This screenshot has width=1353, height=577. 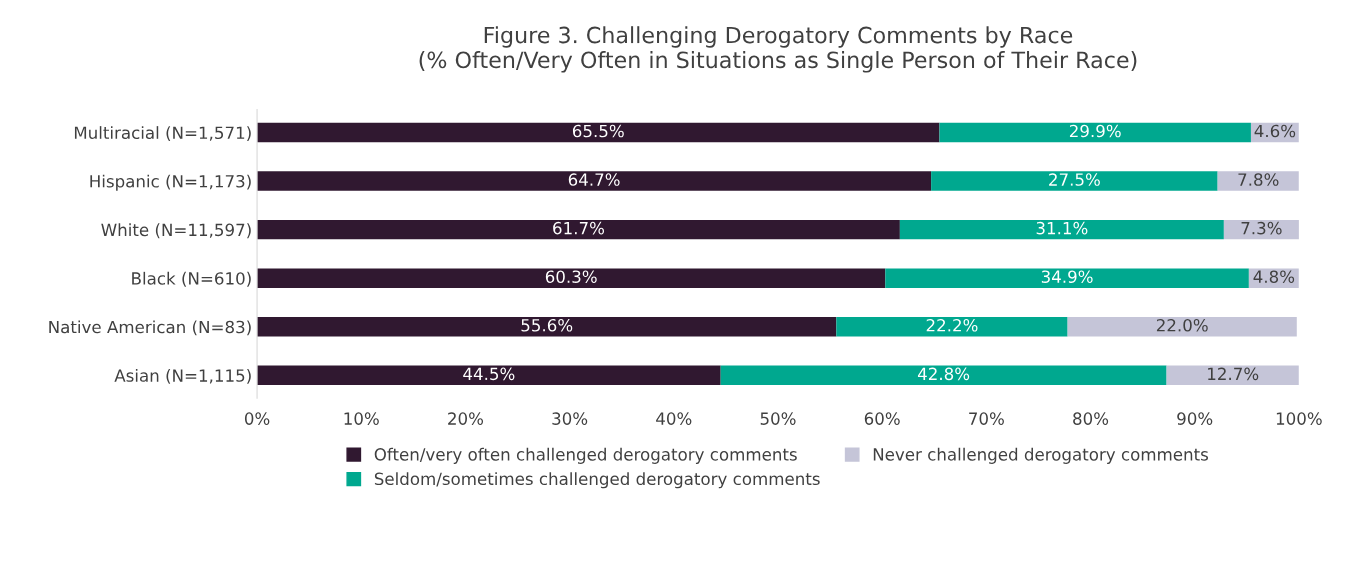 I want to click on data-label: 12.7%, so click(x=1233, y=374).